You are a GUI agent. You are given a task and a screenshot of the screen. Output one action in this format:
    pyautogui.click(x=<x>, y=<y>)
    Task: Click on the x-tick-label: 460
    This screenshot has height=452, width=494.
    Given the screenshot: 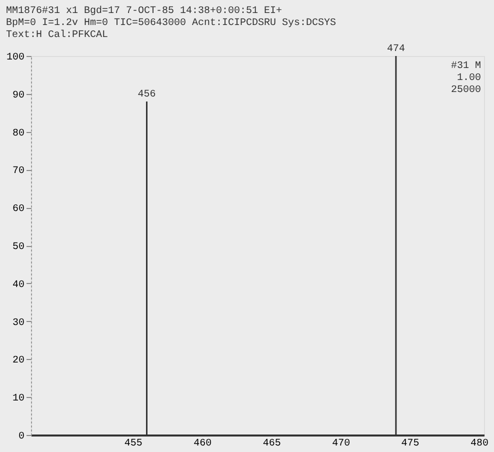 What is the action you would take?
    pyautogui.click(x=203, y=444)
    